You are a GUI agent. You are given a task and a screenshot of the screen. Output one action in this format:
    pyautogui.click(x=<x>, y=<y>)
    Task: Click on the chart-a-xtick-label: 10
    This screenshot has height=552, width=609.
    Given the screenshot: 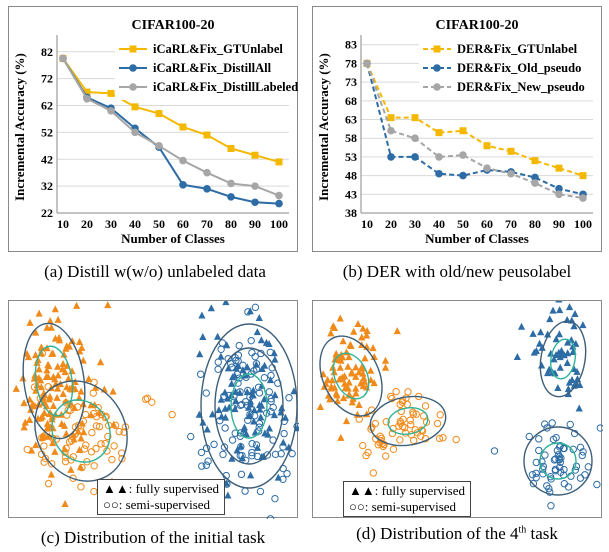 What is the action you would take?
    pyautogui.click(x=63, y=224)
    